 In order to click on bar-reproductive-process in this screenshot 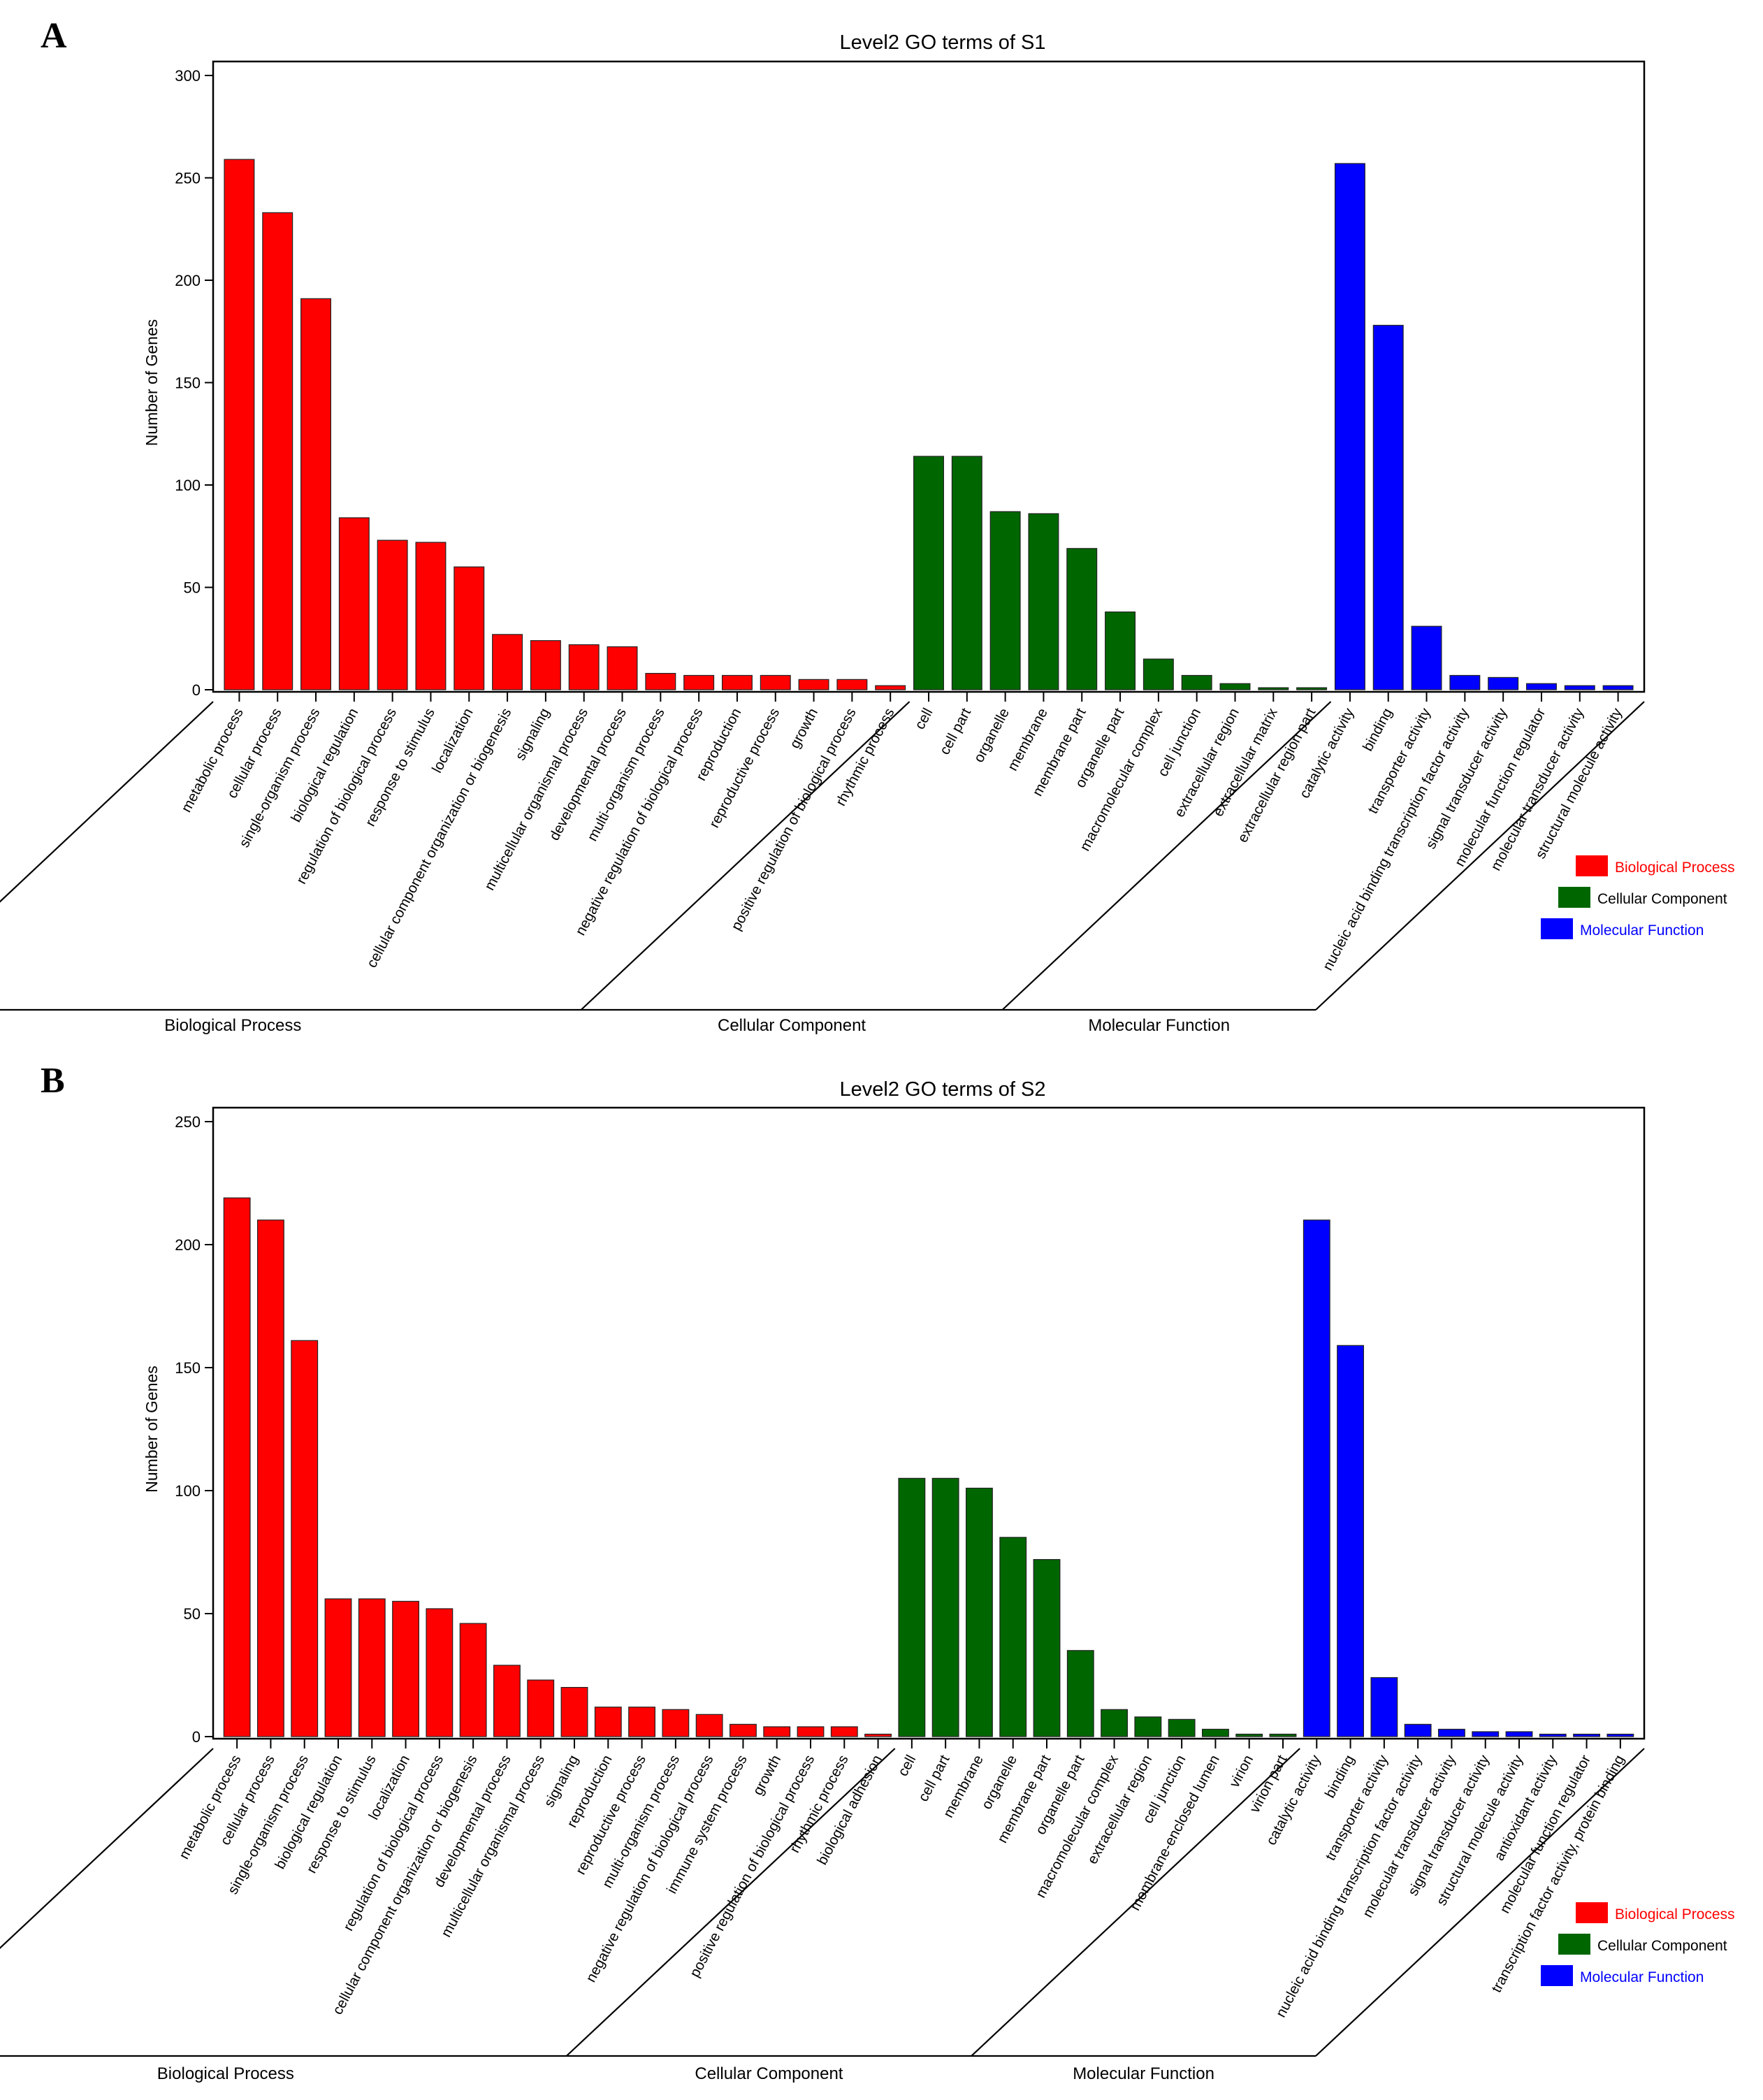, I will do `click(642, 1722)`.